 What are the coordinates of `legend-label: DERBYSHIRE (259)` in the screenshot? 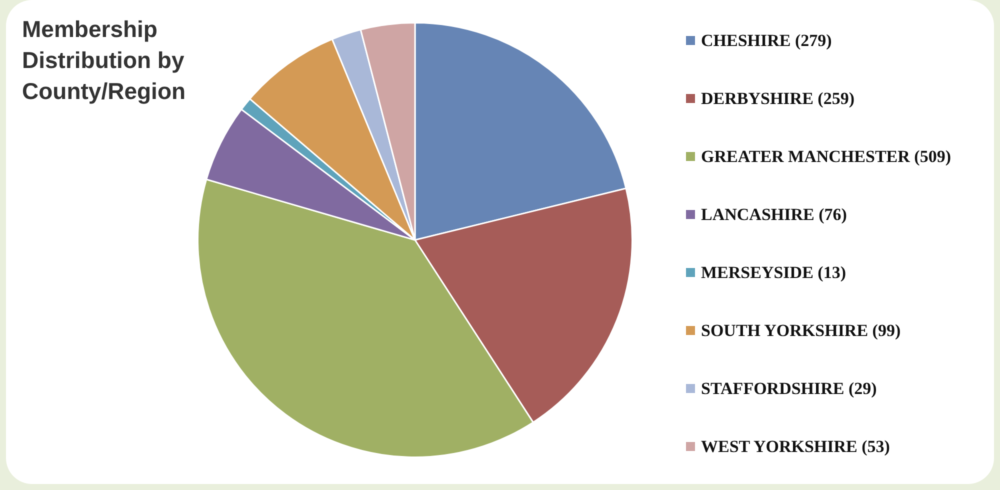 It's located at (778, 99).